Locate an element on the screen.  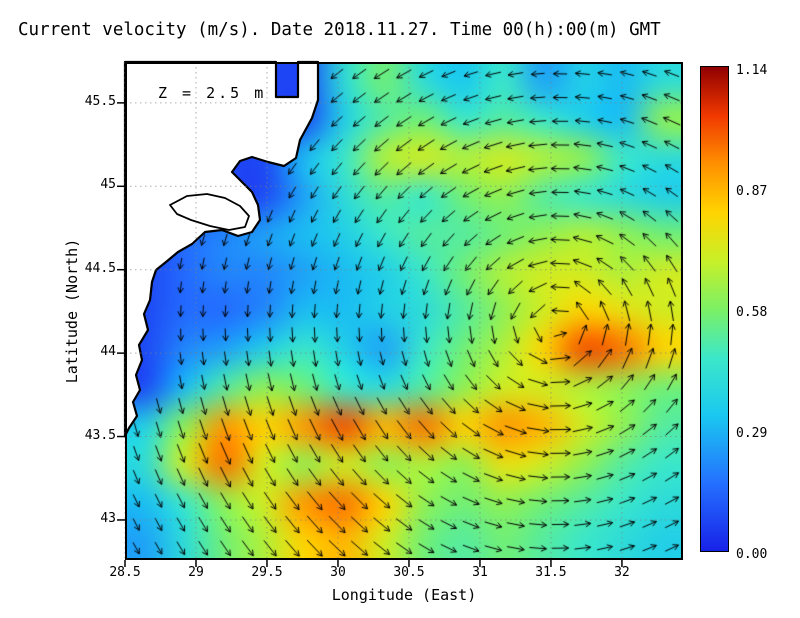
x-tick-label: 29.5 is located at coordinates (267, 572).